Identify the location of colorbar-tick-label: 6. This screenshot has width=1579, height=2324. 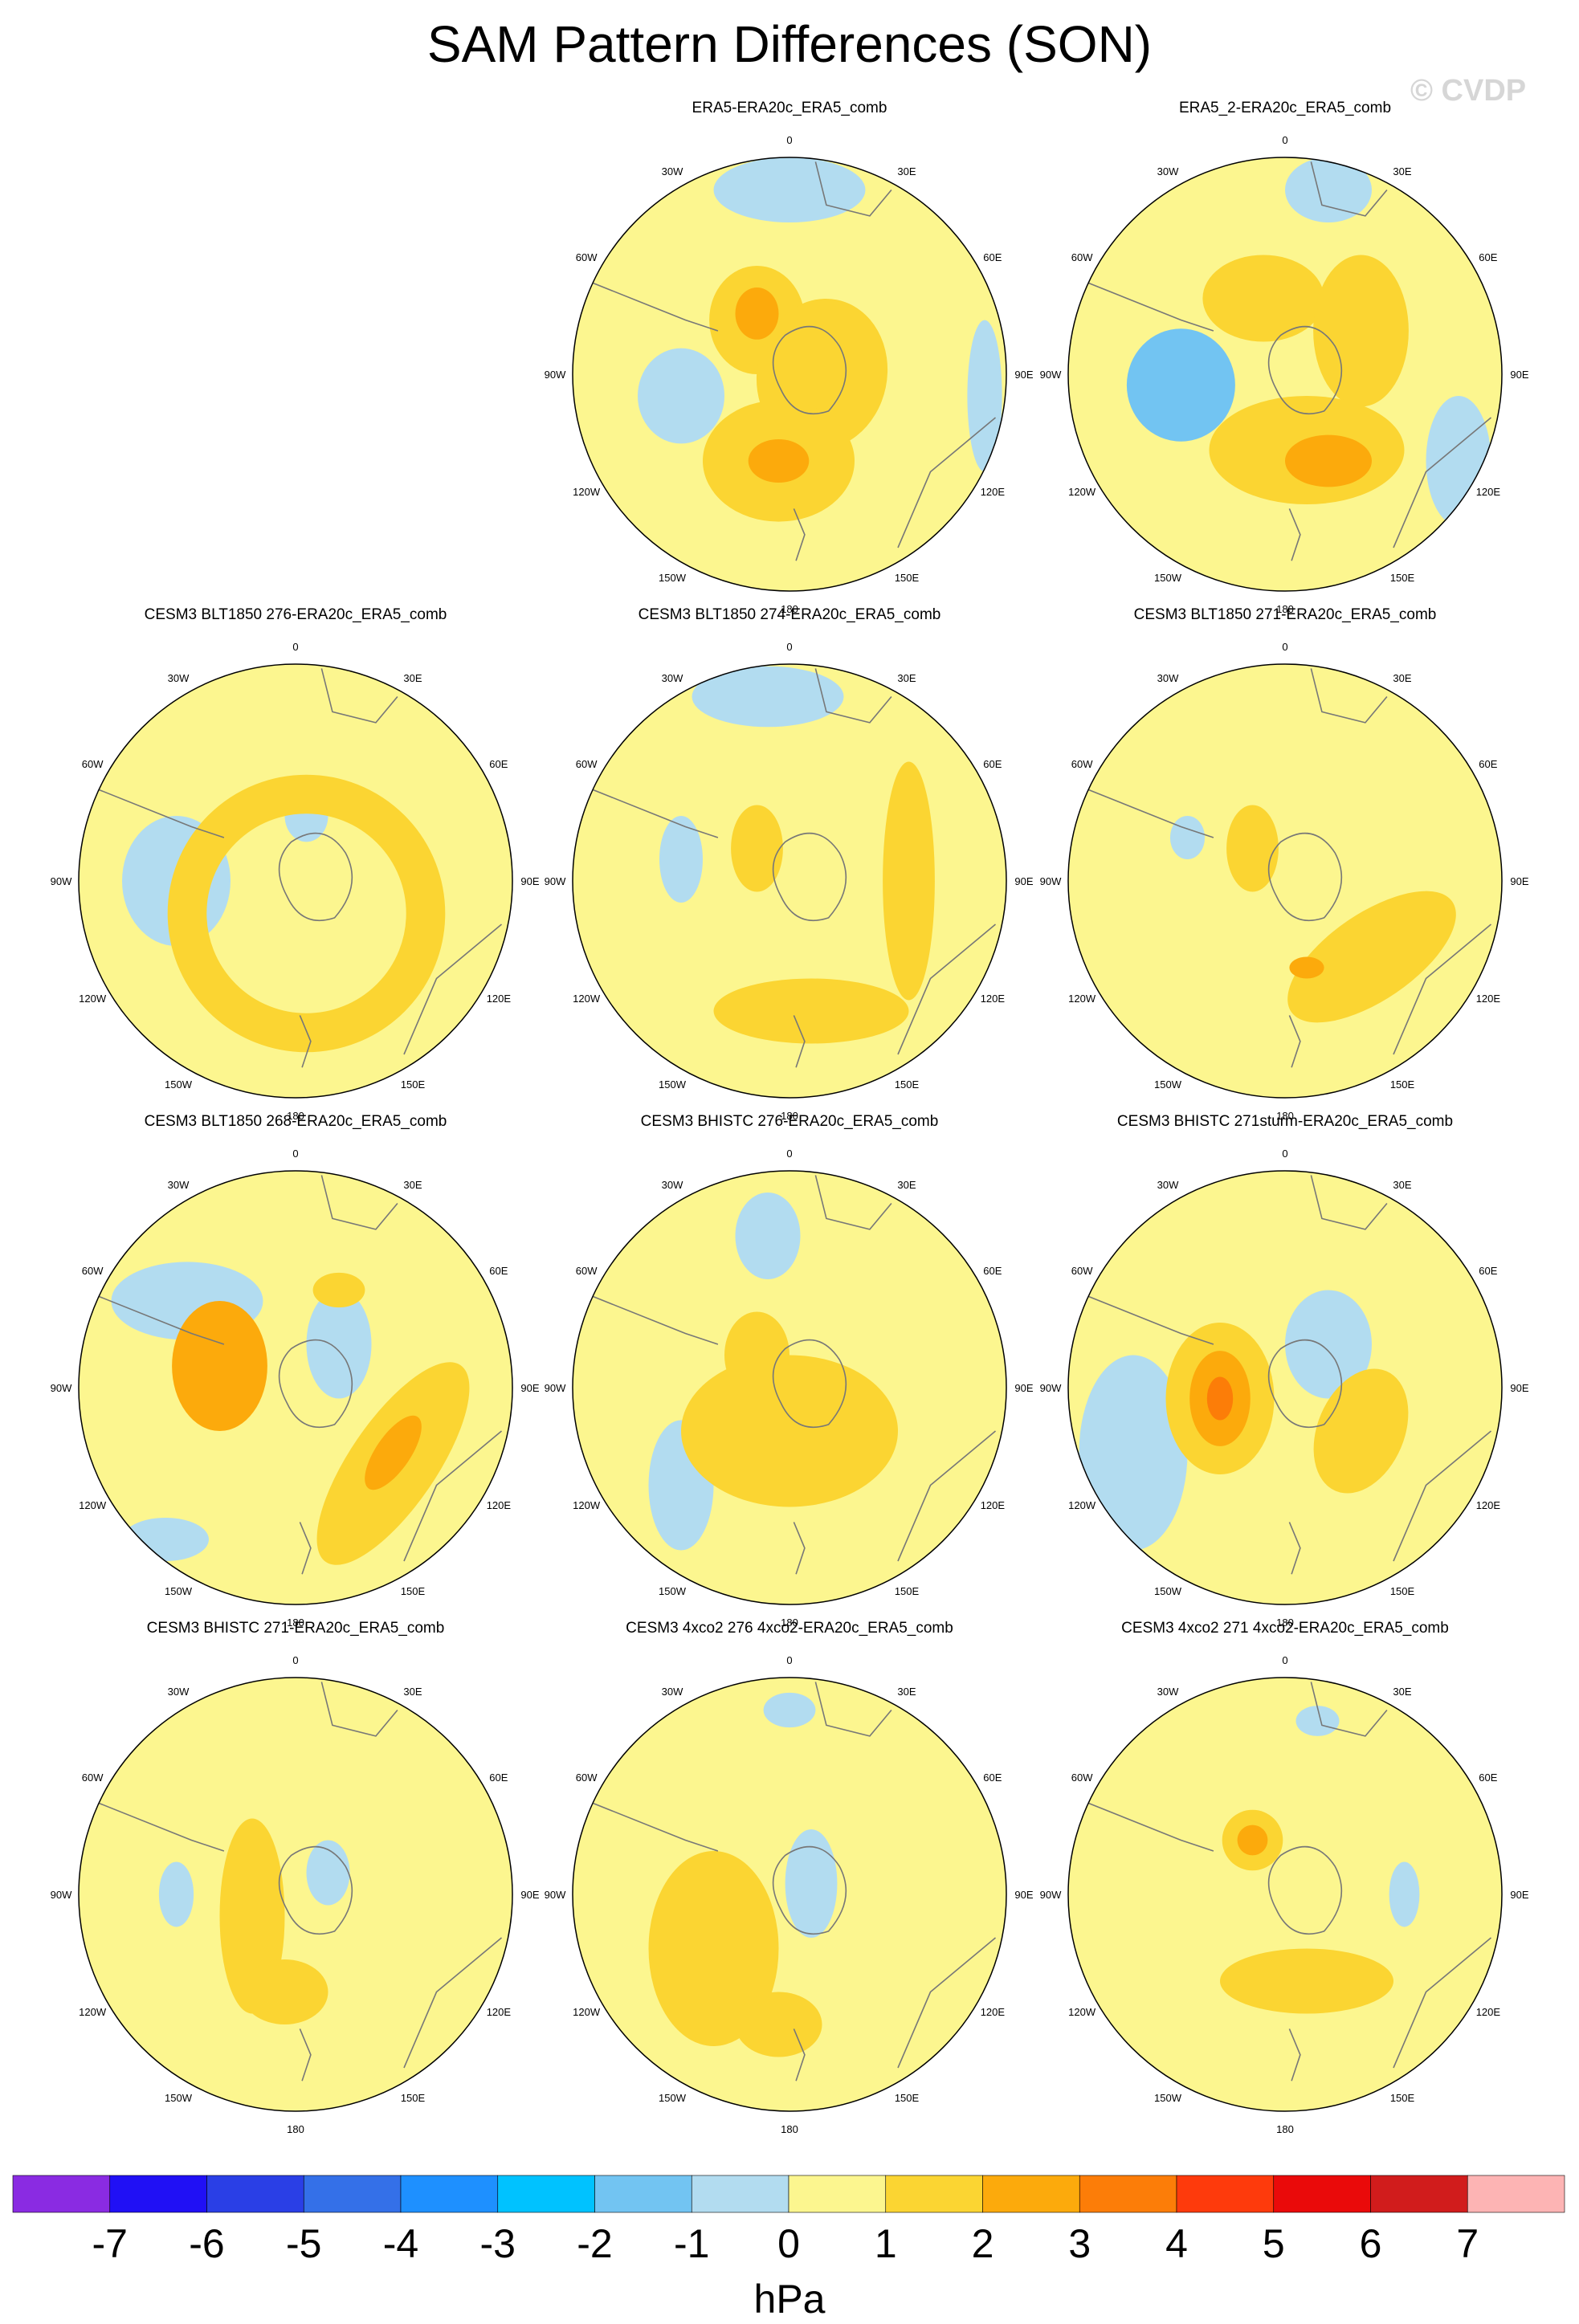
(1371, 2244).